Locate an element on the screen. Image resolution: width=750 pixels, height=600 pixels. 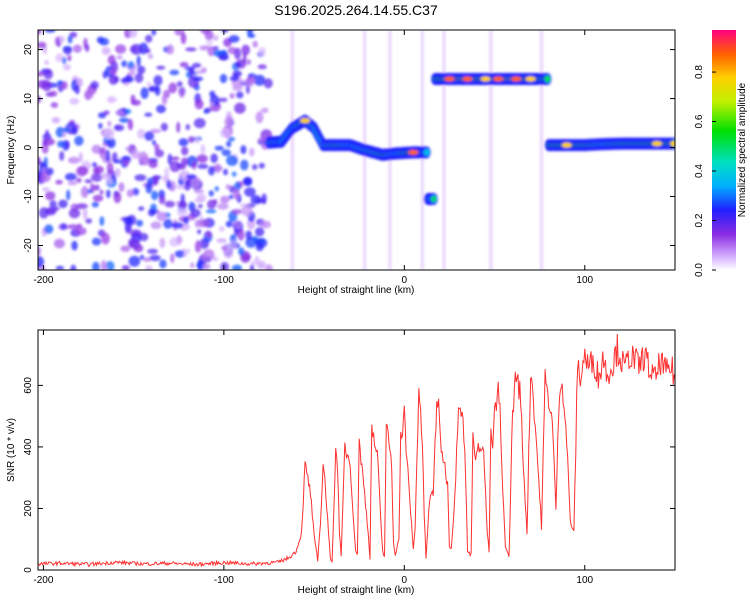
colorbar-tick-label: 0.4 is located at coordinates (699, 171).